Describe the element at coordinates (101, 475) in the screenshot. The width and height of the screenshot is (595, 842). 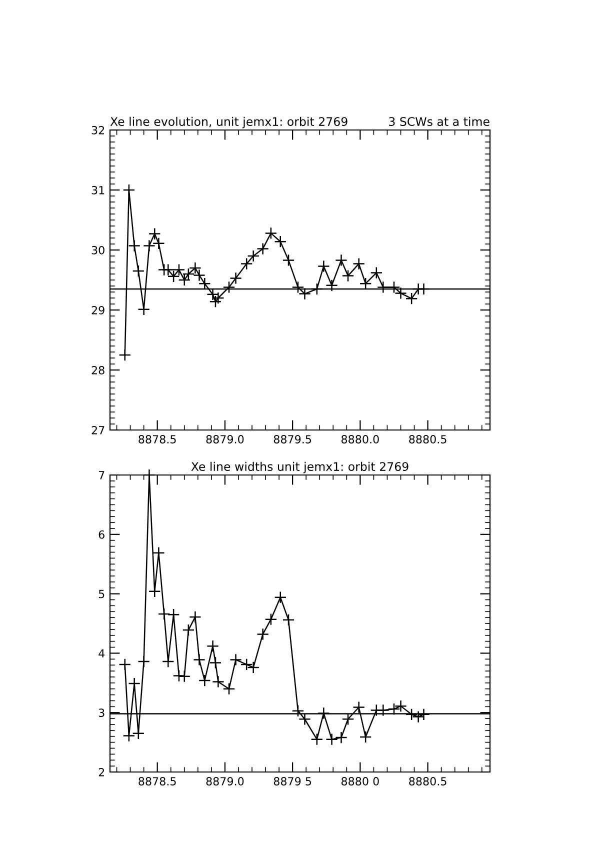
I see `y-tick-label: 7` at that location.